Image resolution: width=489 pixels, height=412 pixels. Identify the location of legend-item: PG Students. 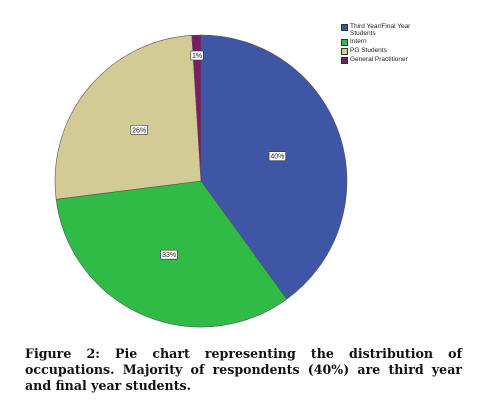
(411, 51).